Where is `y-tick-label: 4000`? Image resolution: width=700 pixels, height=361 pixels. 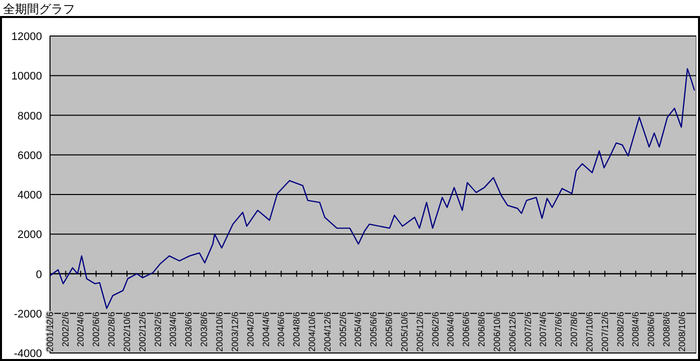
y-tick-label: 4000 is located at coordinates (30, 196).